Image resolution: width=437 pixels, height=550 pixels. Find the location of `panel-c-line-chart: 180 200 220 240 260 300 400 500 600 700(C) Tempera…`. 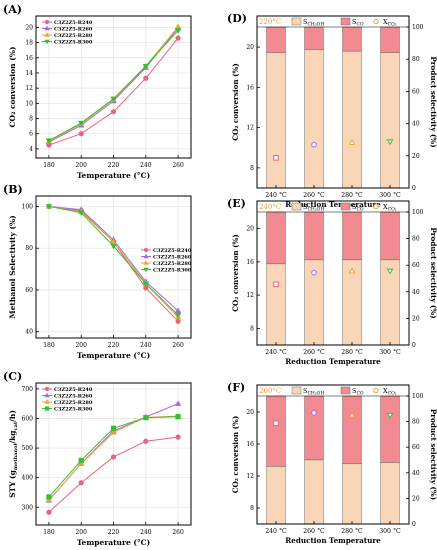

panel-c-line-chart: 180 200 220 240 260 300 400 500 600 700(C) Tempera… is located at coordinates (97, 458).